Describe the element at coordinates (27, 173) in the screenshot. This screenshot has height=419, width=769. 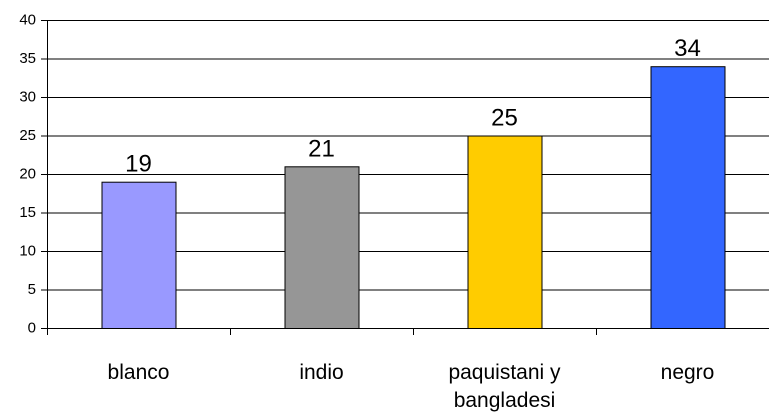
I see `y-tick-label: 20` at that location.